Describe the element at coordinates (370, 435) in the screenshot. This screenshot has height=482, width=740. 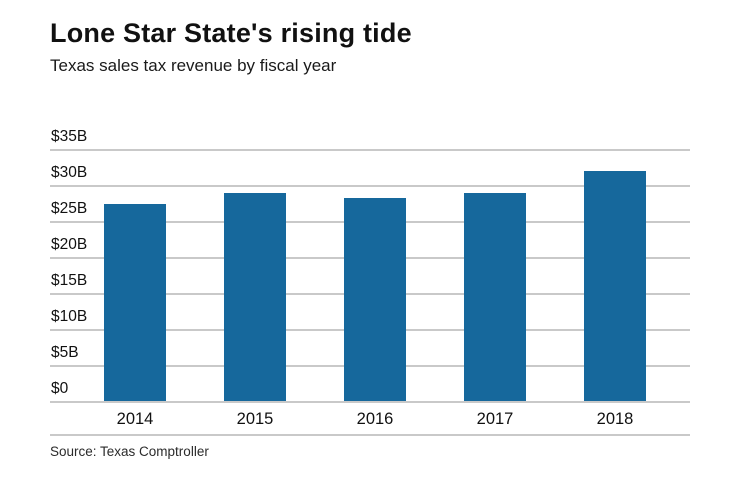
I see `x-axis-bottom-rule` at that location.